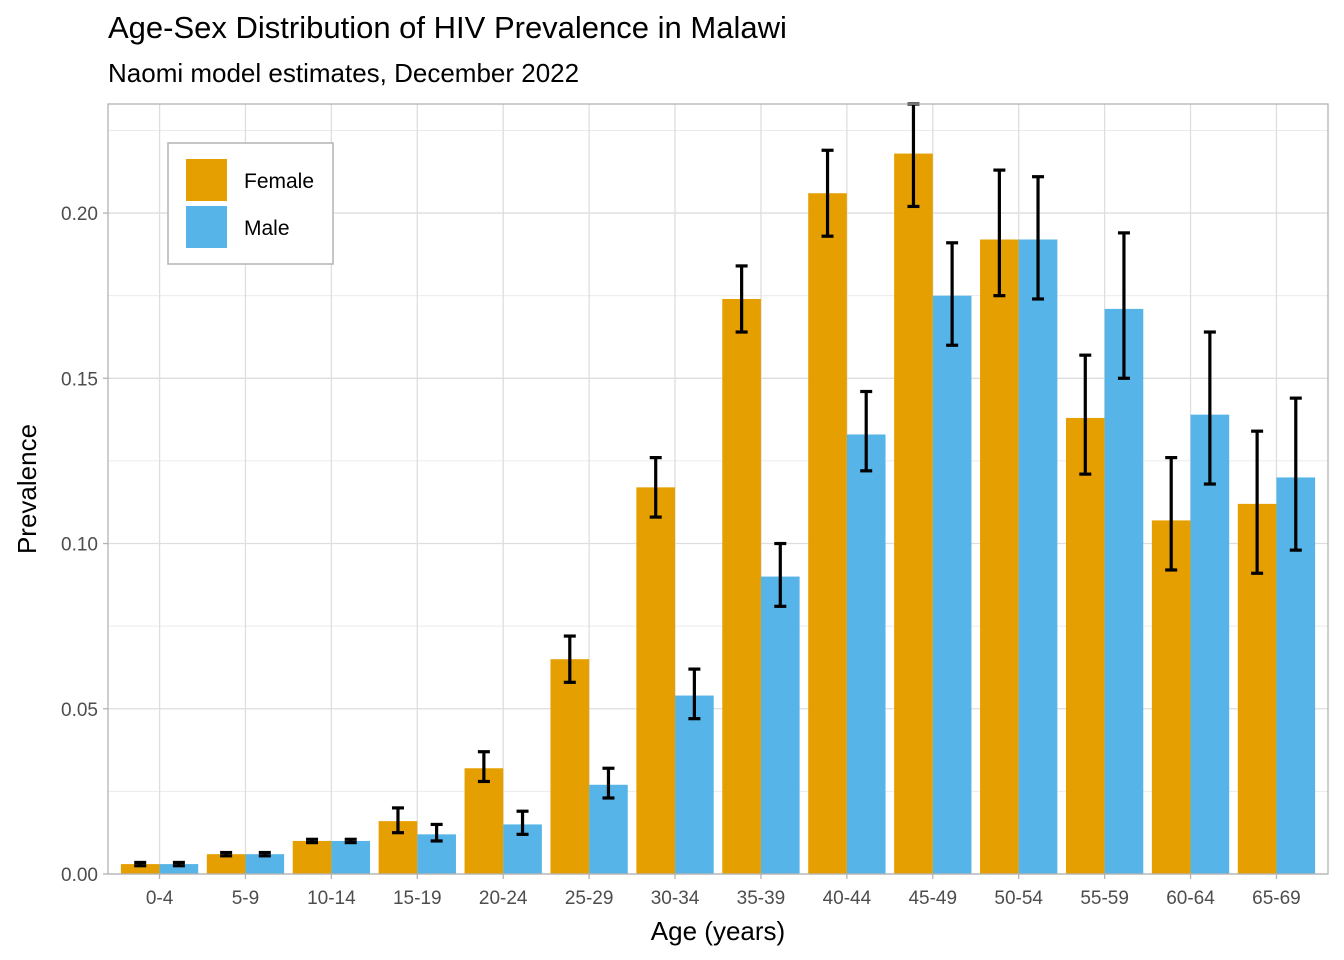 Image resolution: width=1344 pixels, height=960 pixels. Describe the element at coordinates (1276, 898) in the screenshot. I see `x-tick-label: 65-69` at that location.